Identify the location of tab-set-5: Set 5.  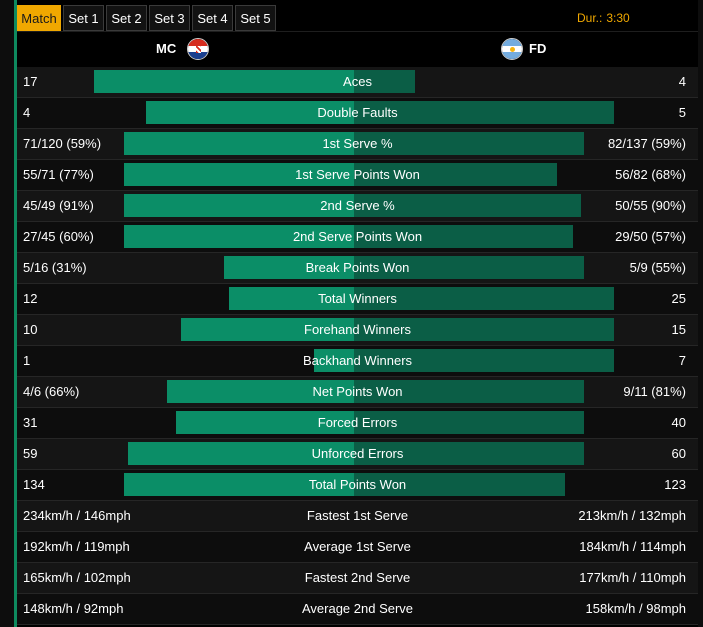
(255, 18).